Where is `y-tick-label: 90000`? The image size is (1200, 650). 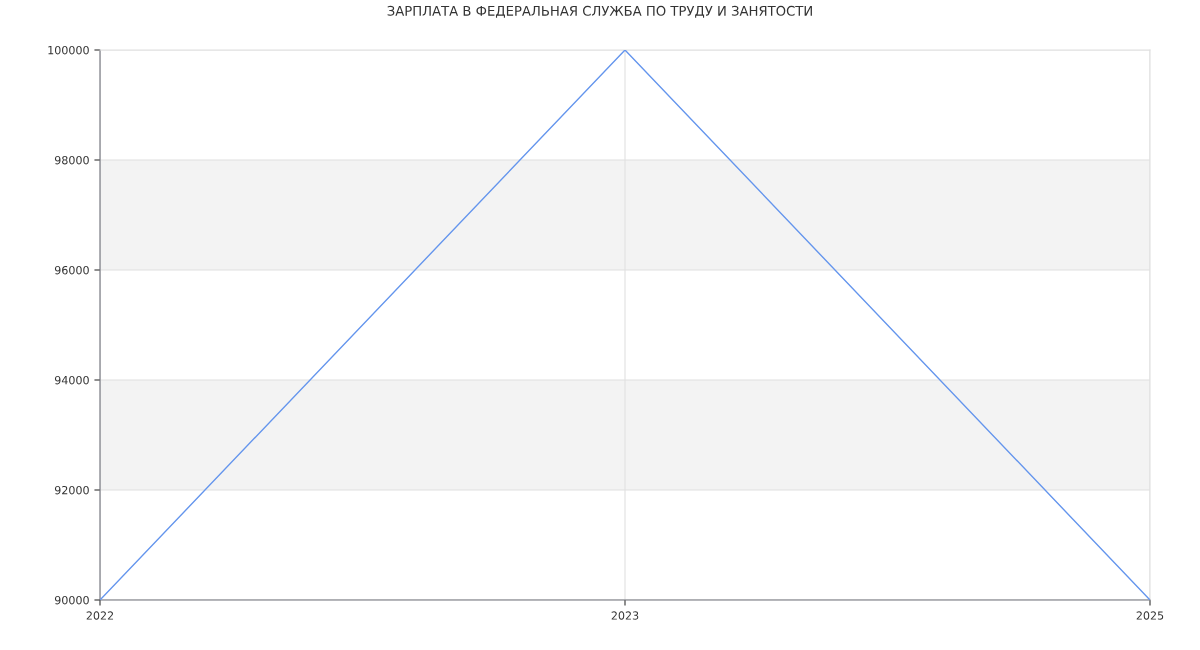 y-tick-label: 90000 is located at coordinates (71, 600).